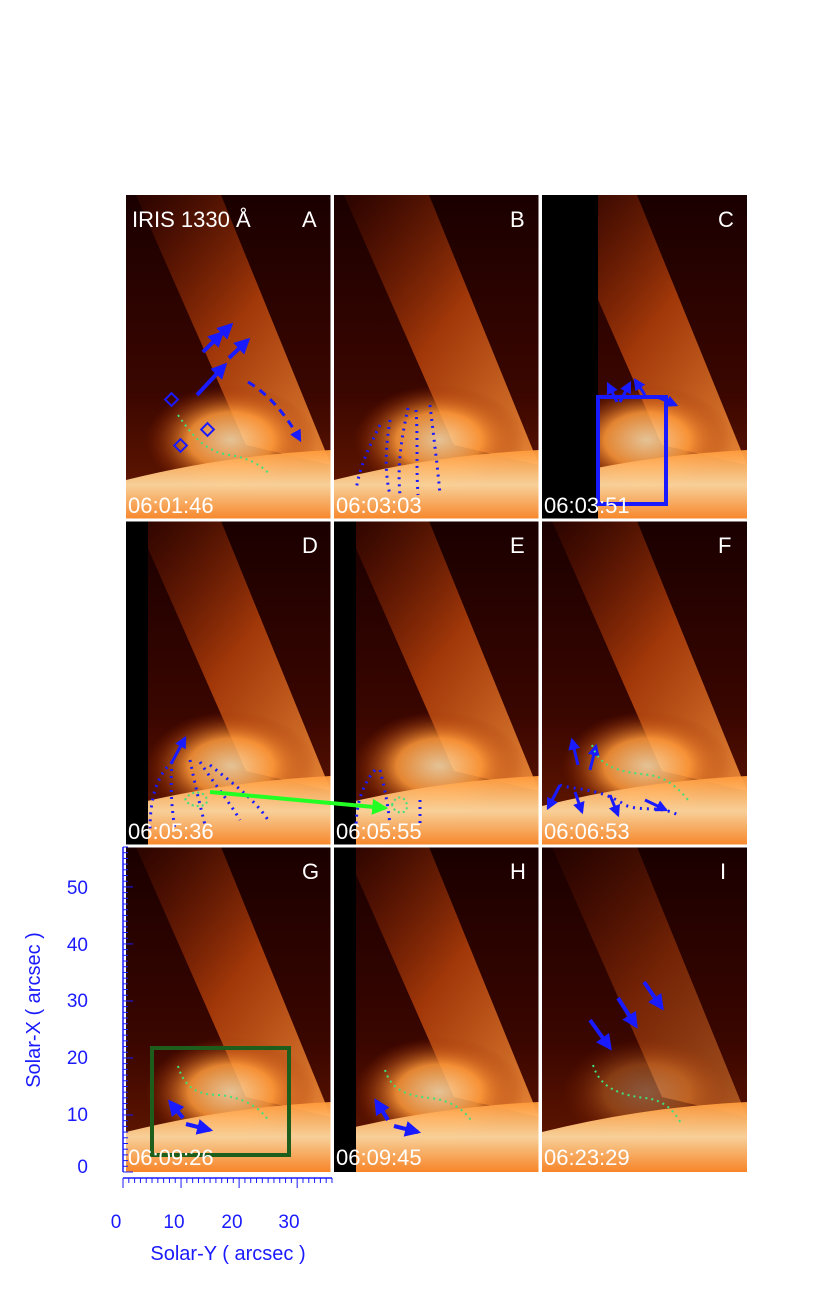 This screenshot has height=1303, width=830. I want to click on trace-E2, so click(385, 797).